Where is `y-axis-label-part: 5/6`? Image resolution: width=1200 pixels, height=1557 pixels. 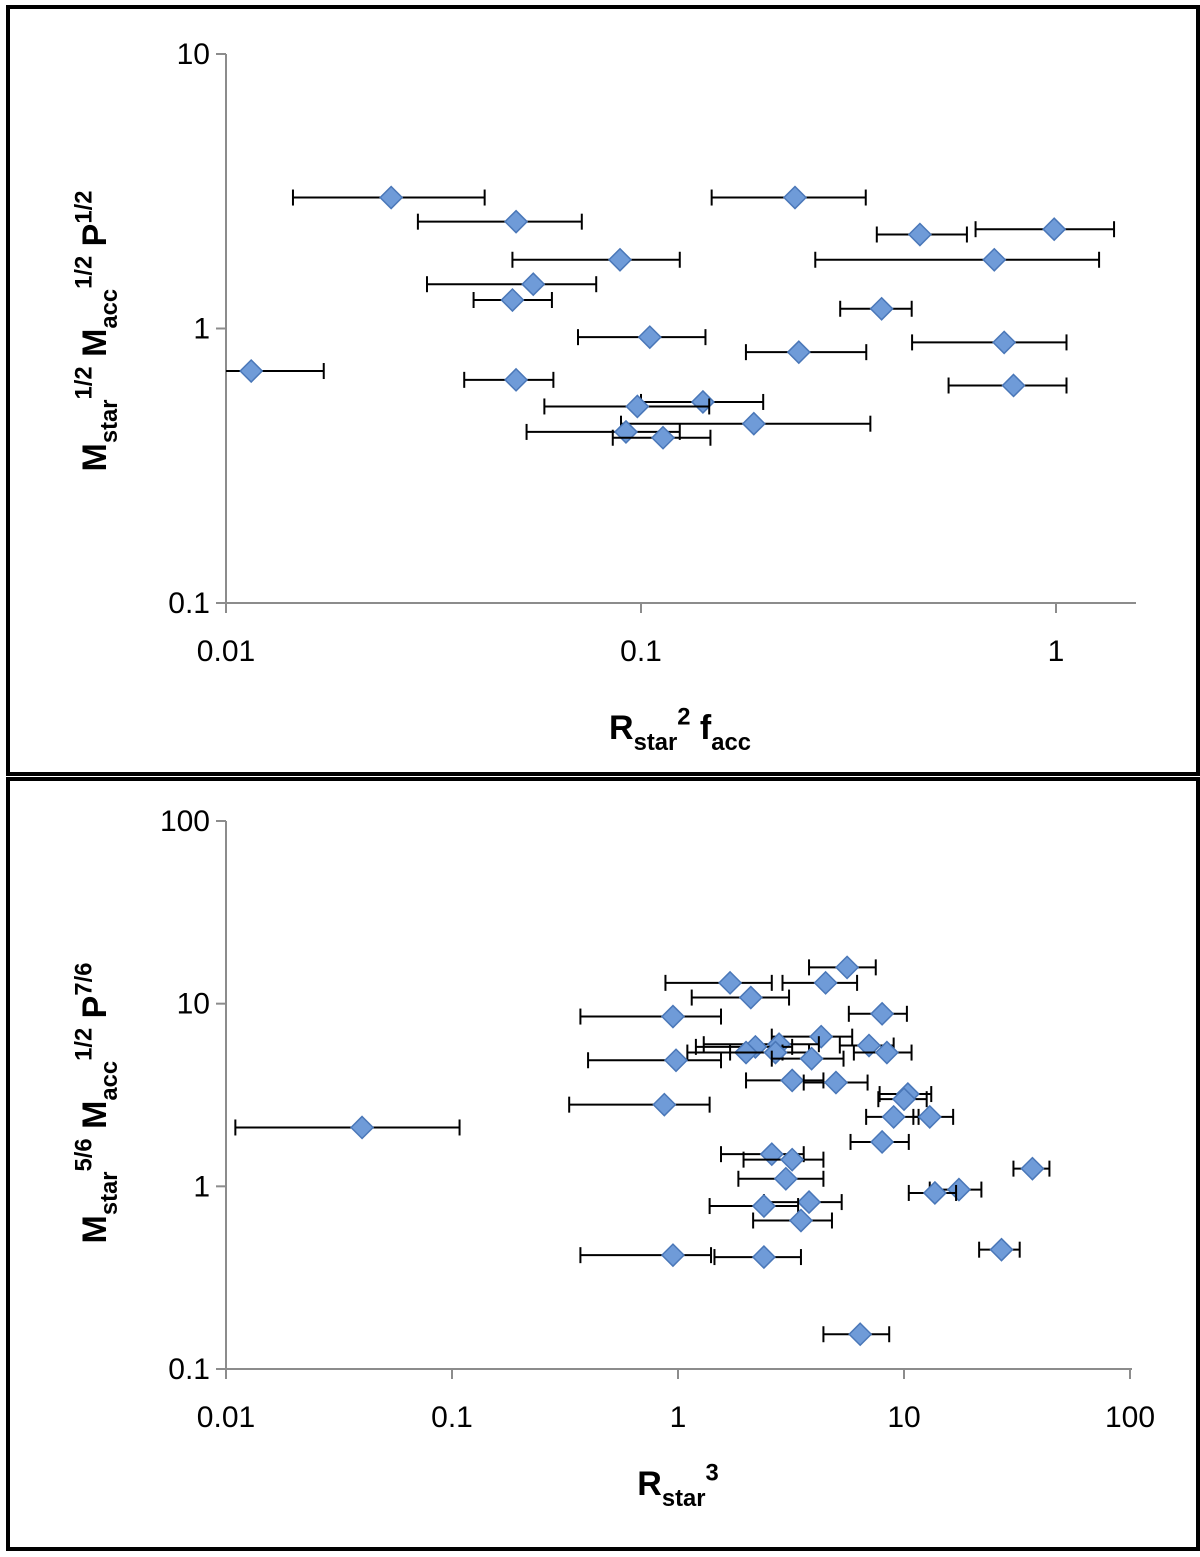
y-axis-label-part: 5/6 is located at coordinates (84, 1154).